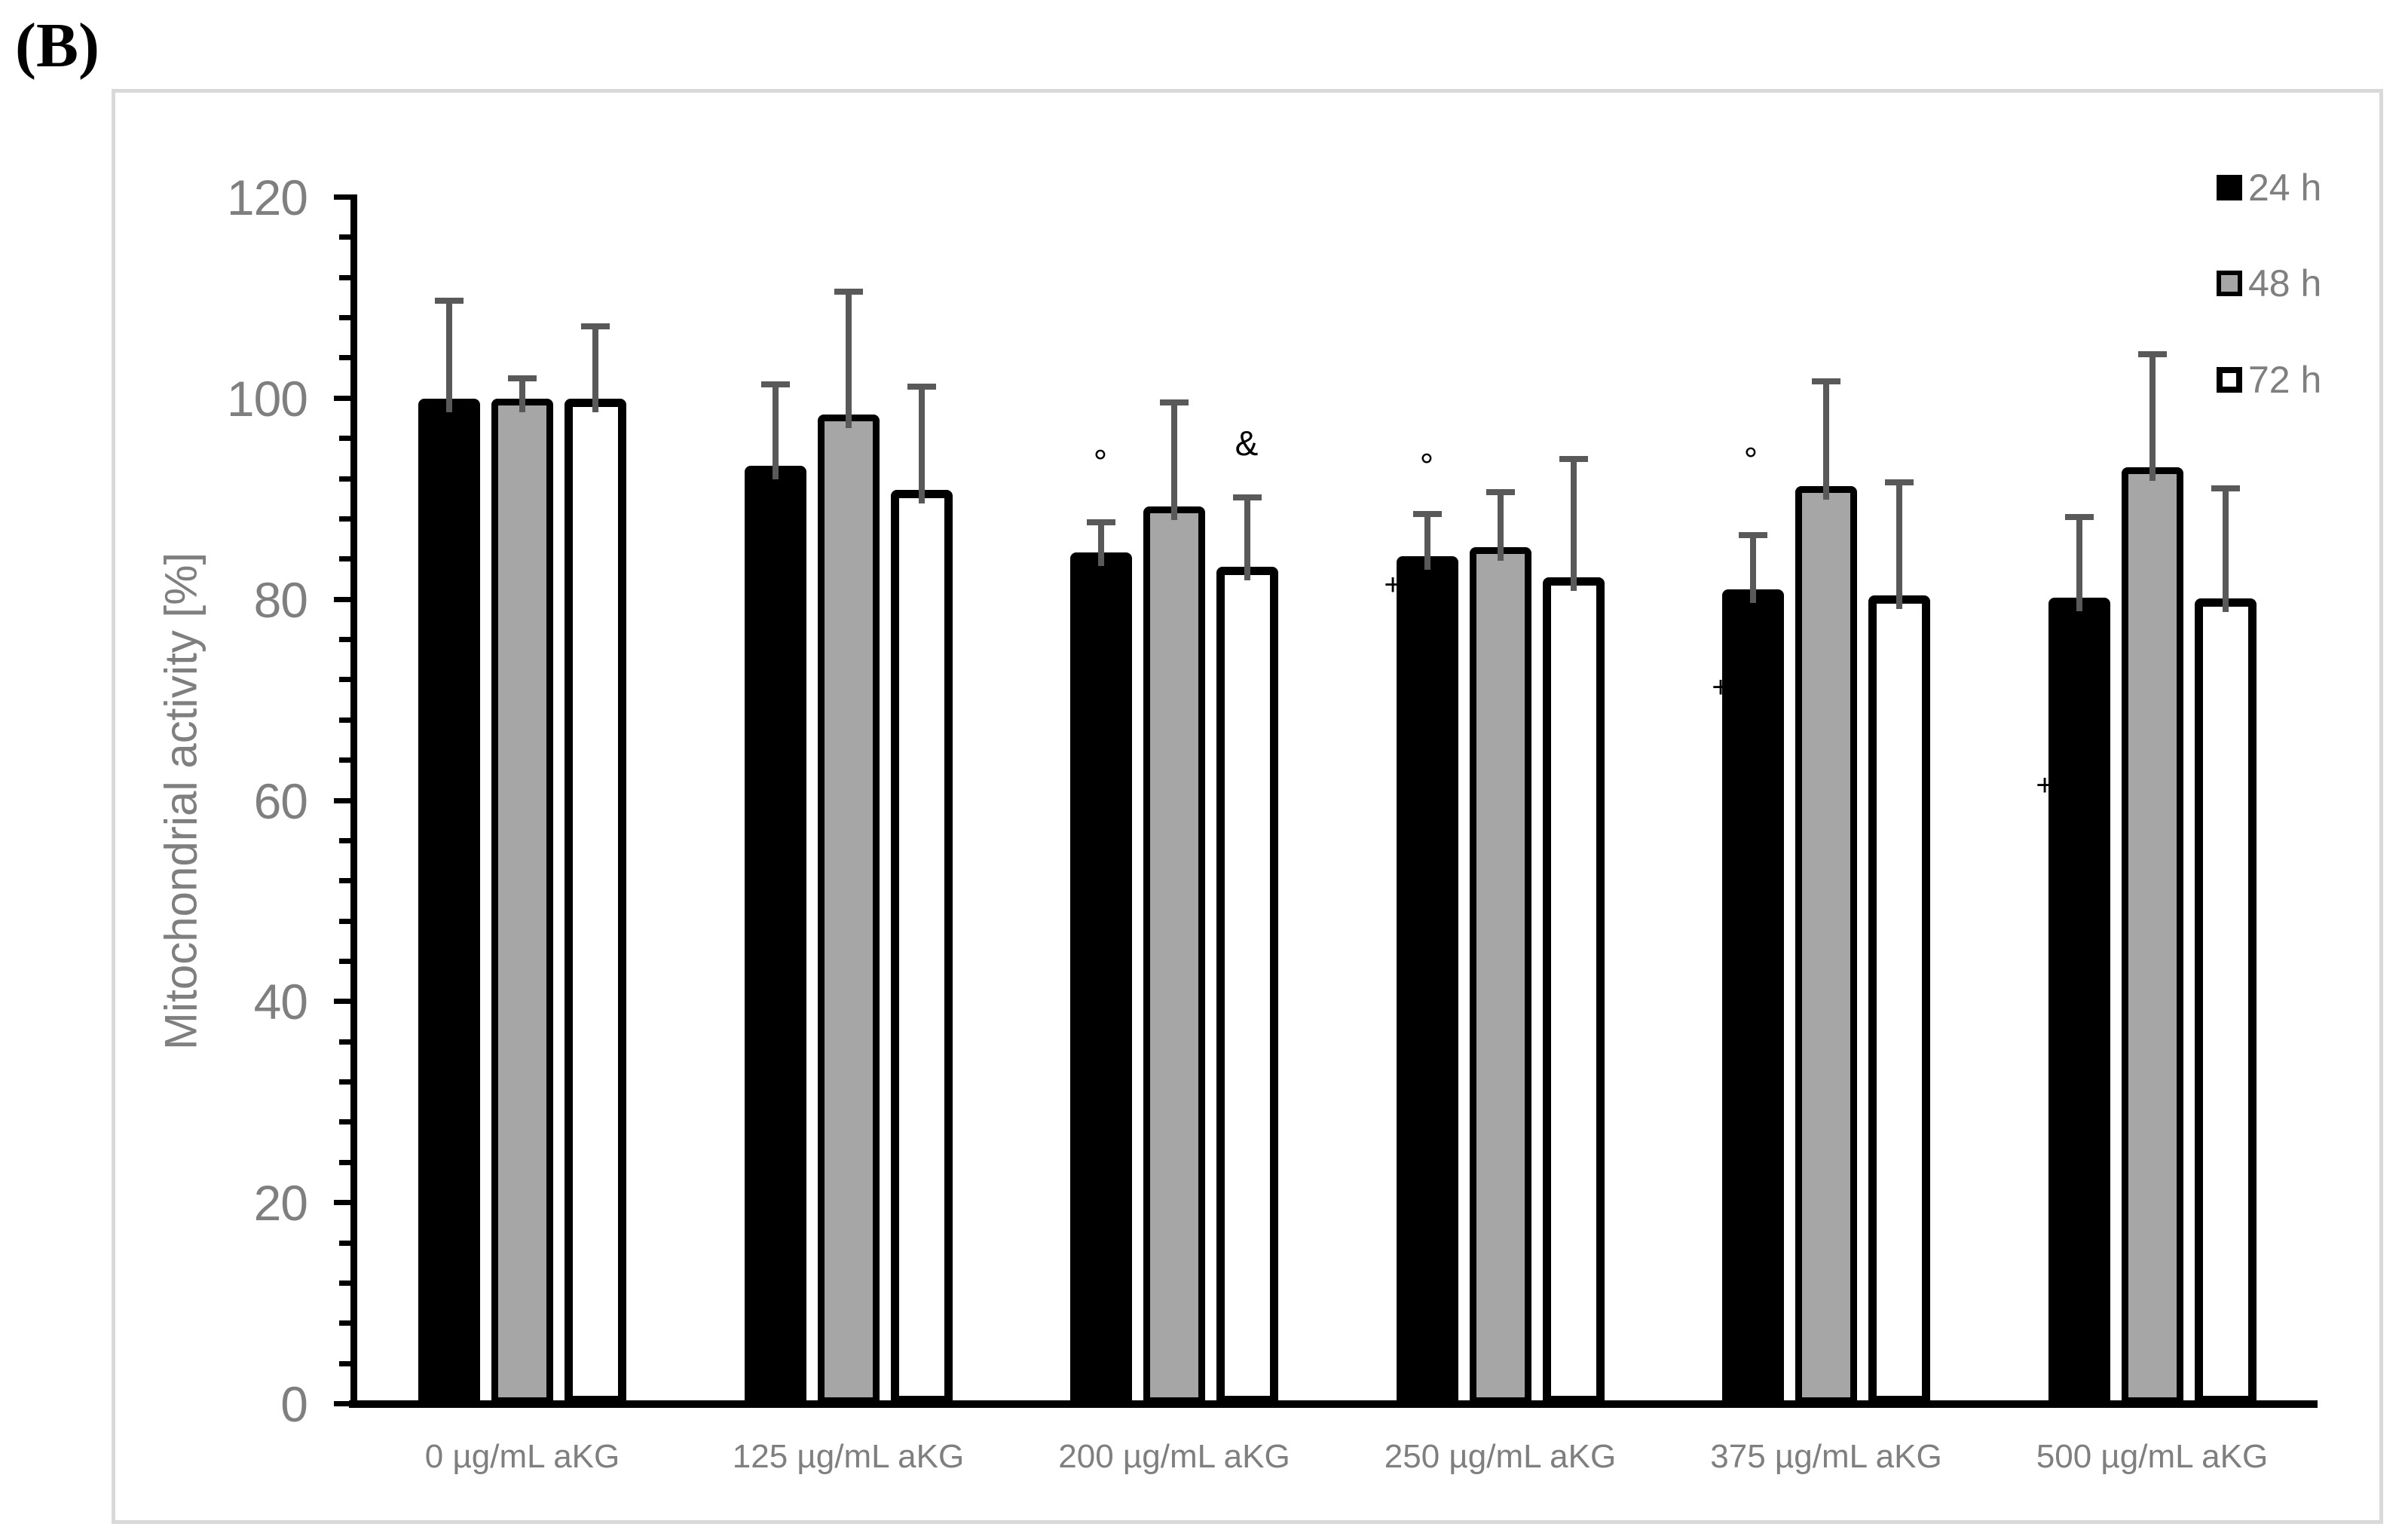 The image size is (2408, 1536). Describe the element at coordinates (449, 301) in the screenshot. I see `error-cap-24h-g0` at that location.